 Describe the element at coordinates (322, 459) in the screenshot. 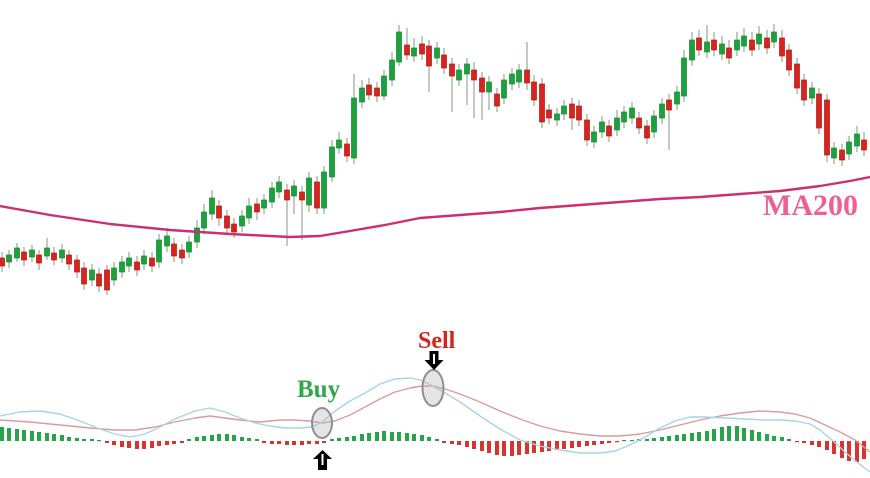

I see `buy-arrow-slit` at that location.